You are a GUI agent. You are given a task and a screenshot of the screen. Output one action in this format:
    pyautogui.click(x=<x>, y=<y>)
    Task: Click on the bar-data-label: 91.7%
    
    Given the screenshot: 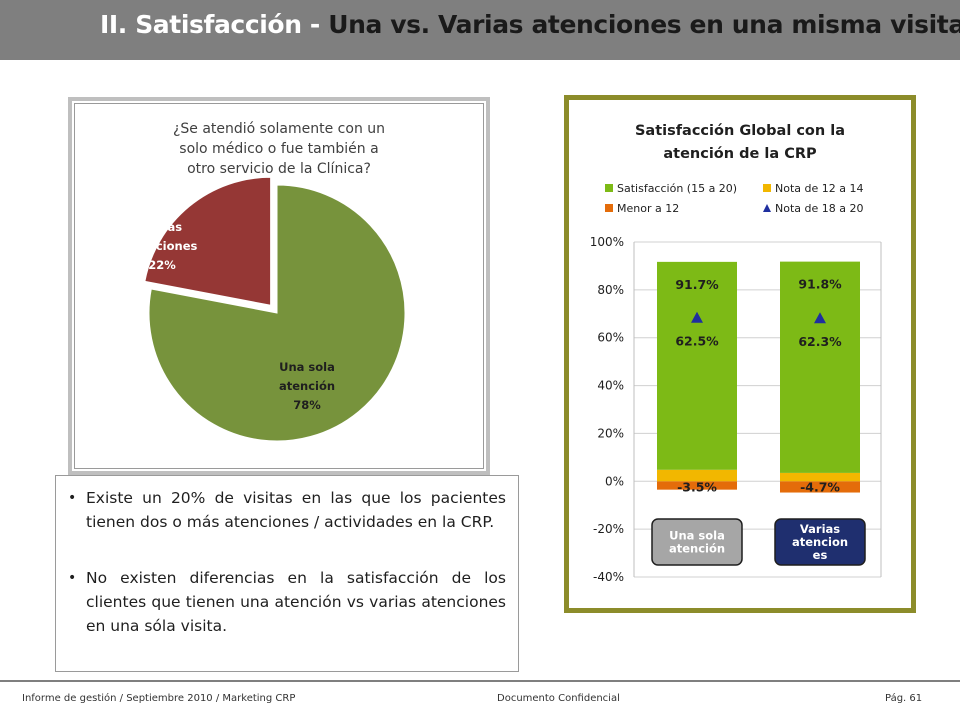 What is the action you would take?
    pyautogui.click(x=697, y=284)
    